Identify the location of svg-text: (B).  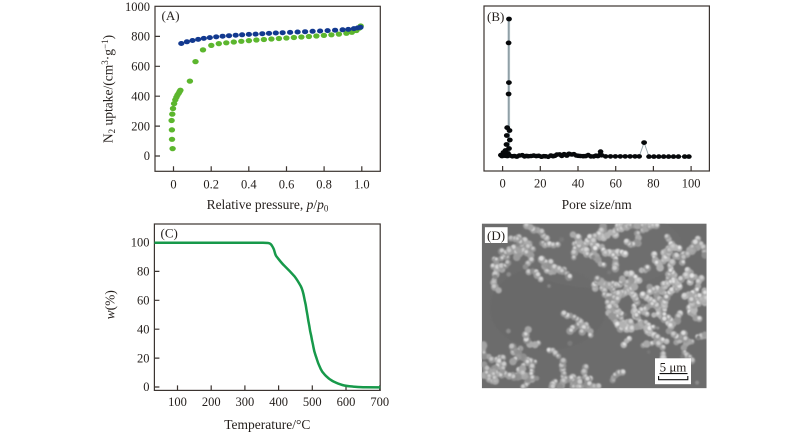
(495, 16).